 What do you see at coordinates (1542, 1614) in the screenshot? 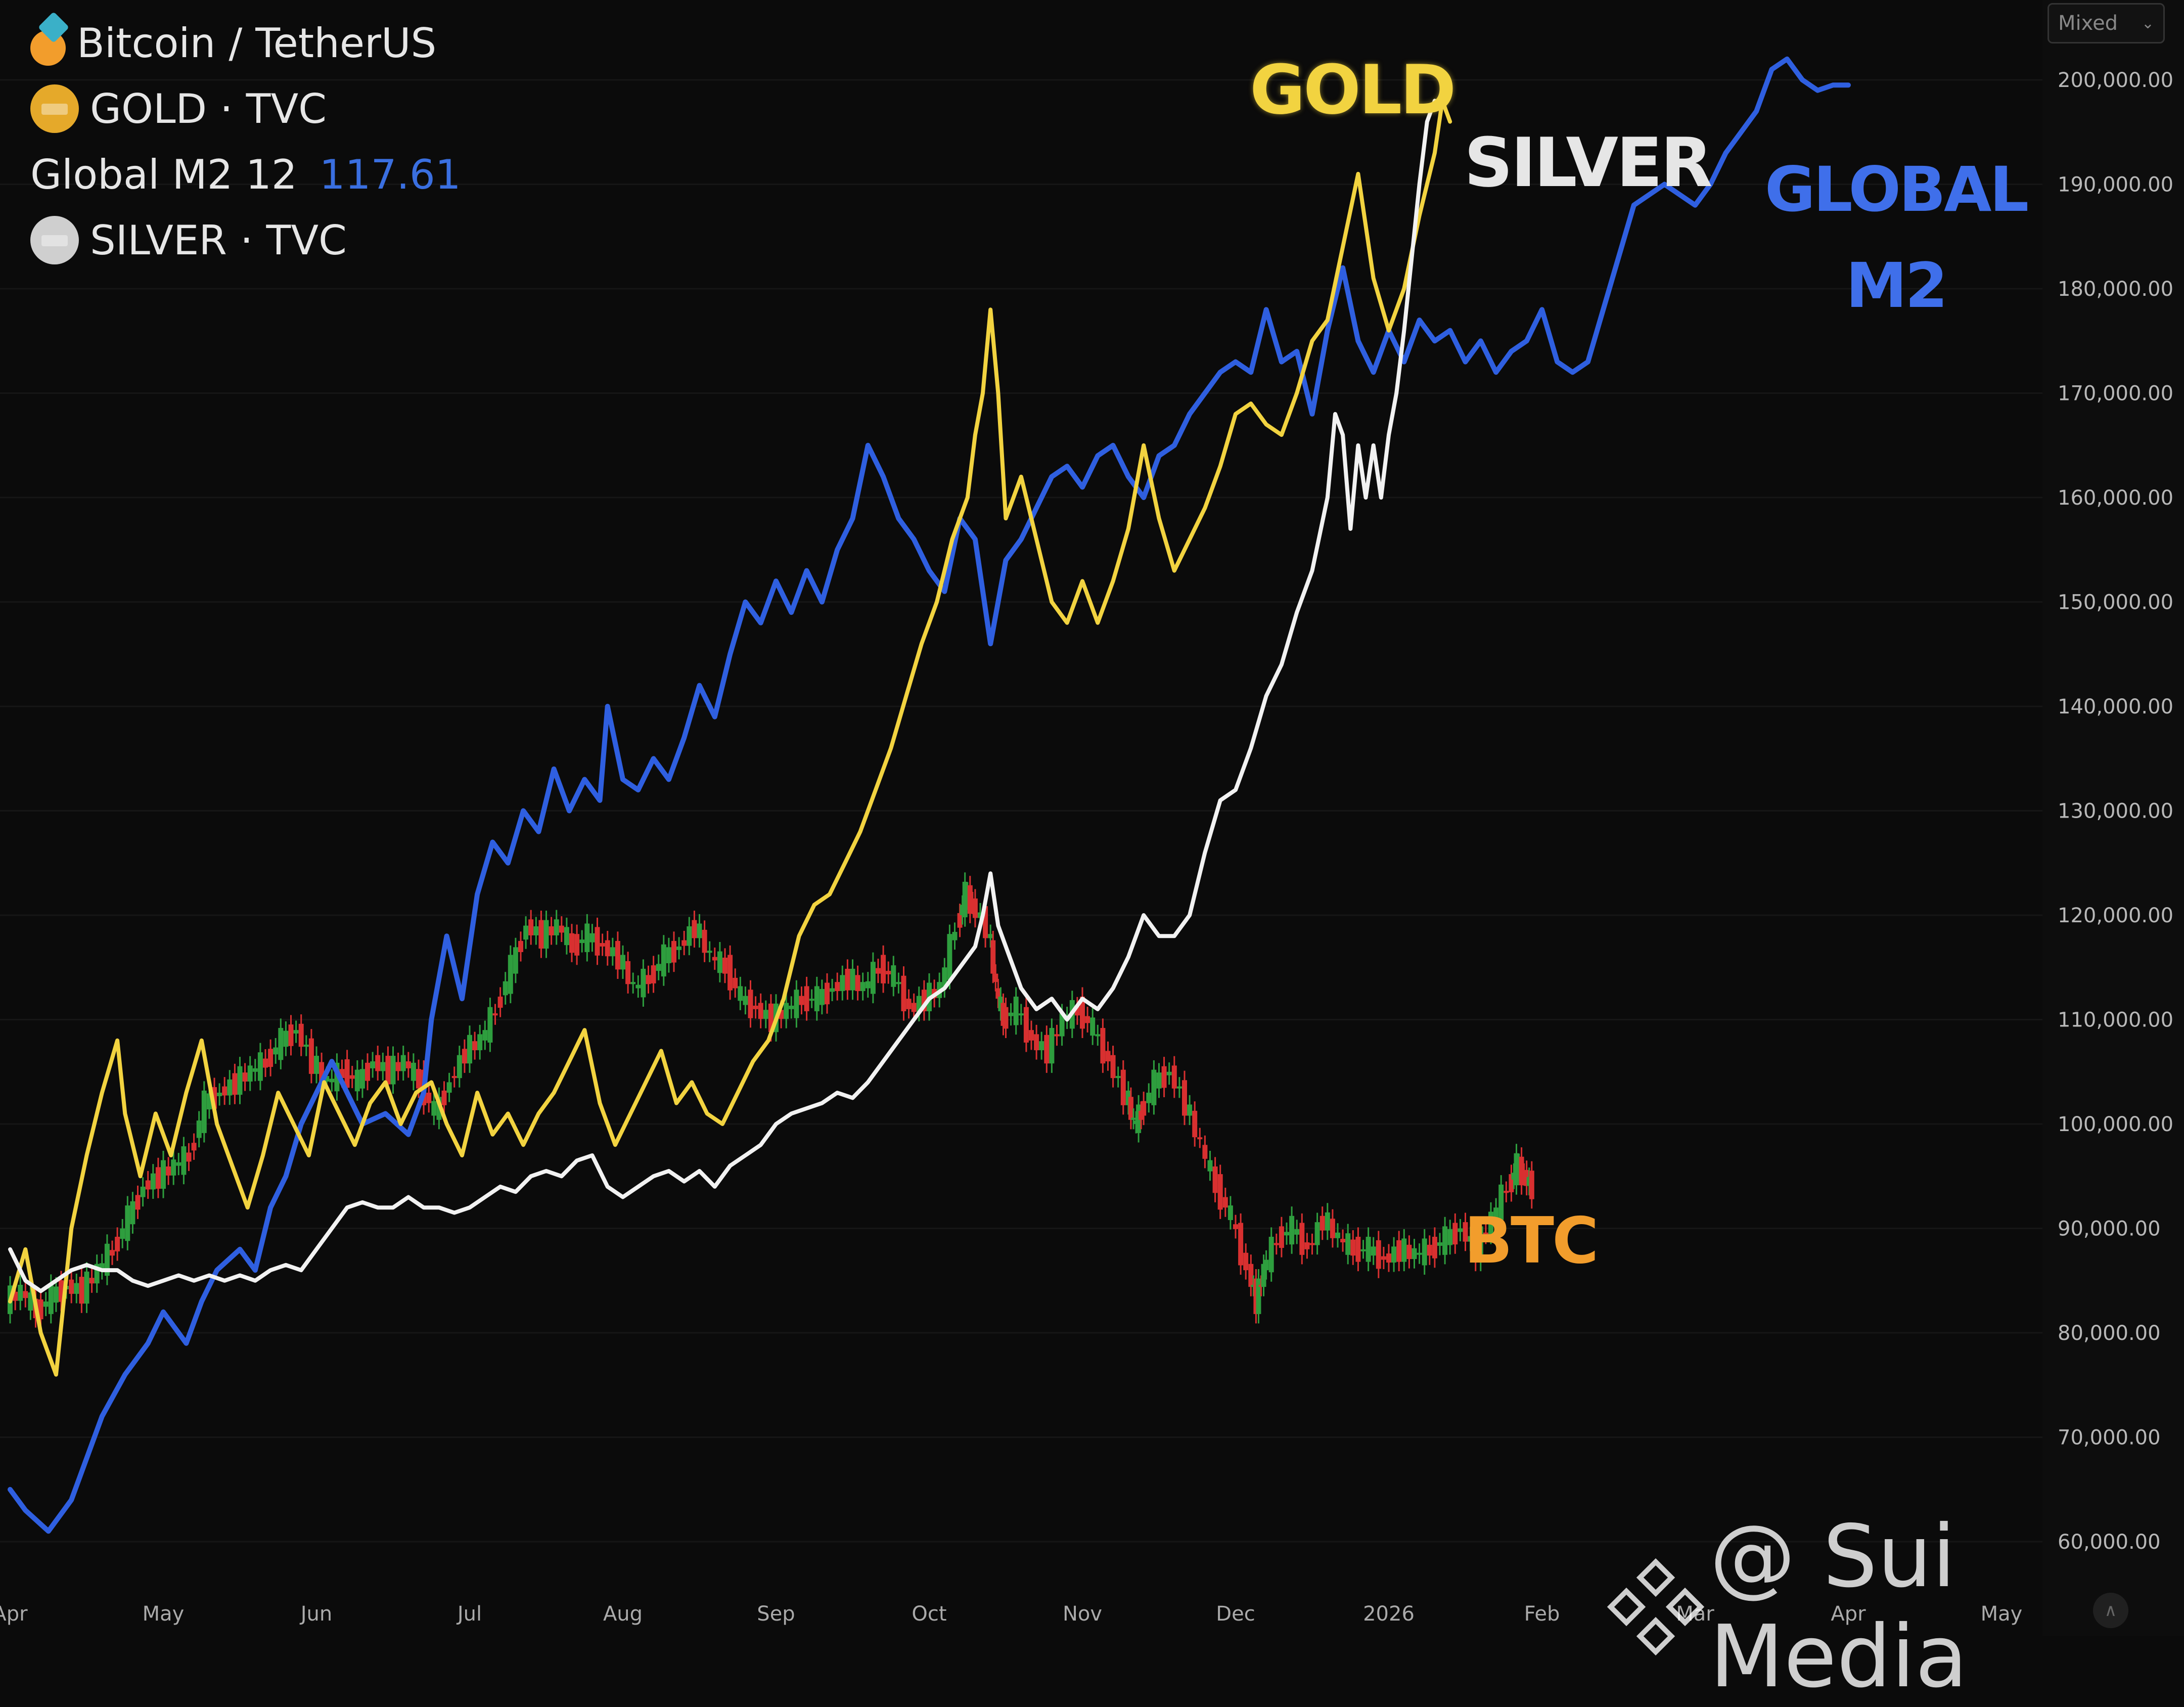
I see `x-tick-label-10: Feb` at bounding box center [1542, 1614].